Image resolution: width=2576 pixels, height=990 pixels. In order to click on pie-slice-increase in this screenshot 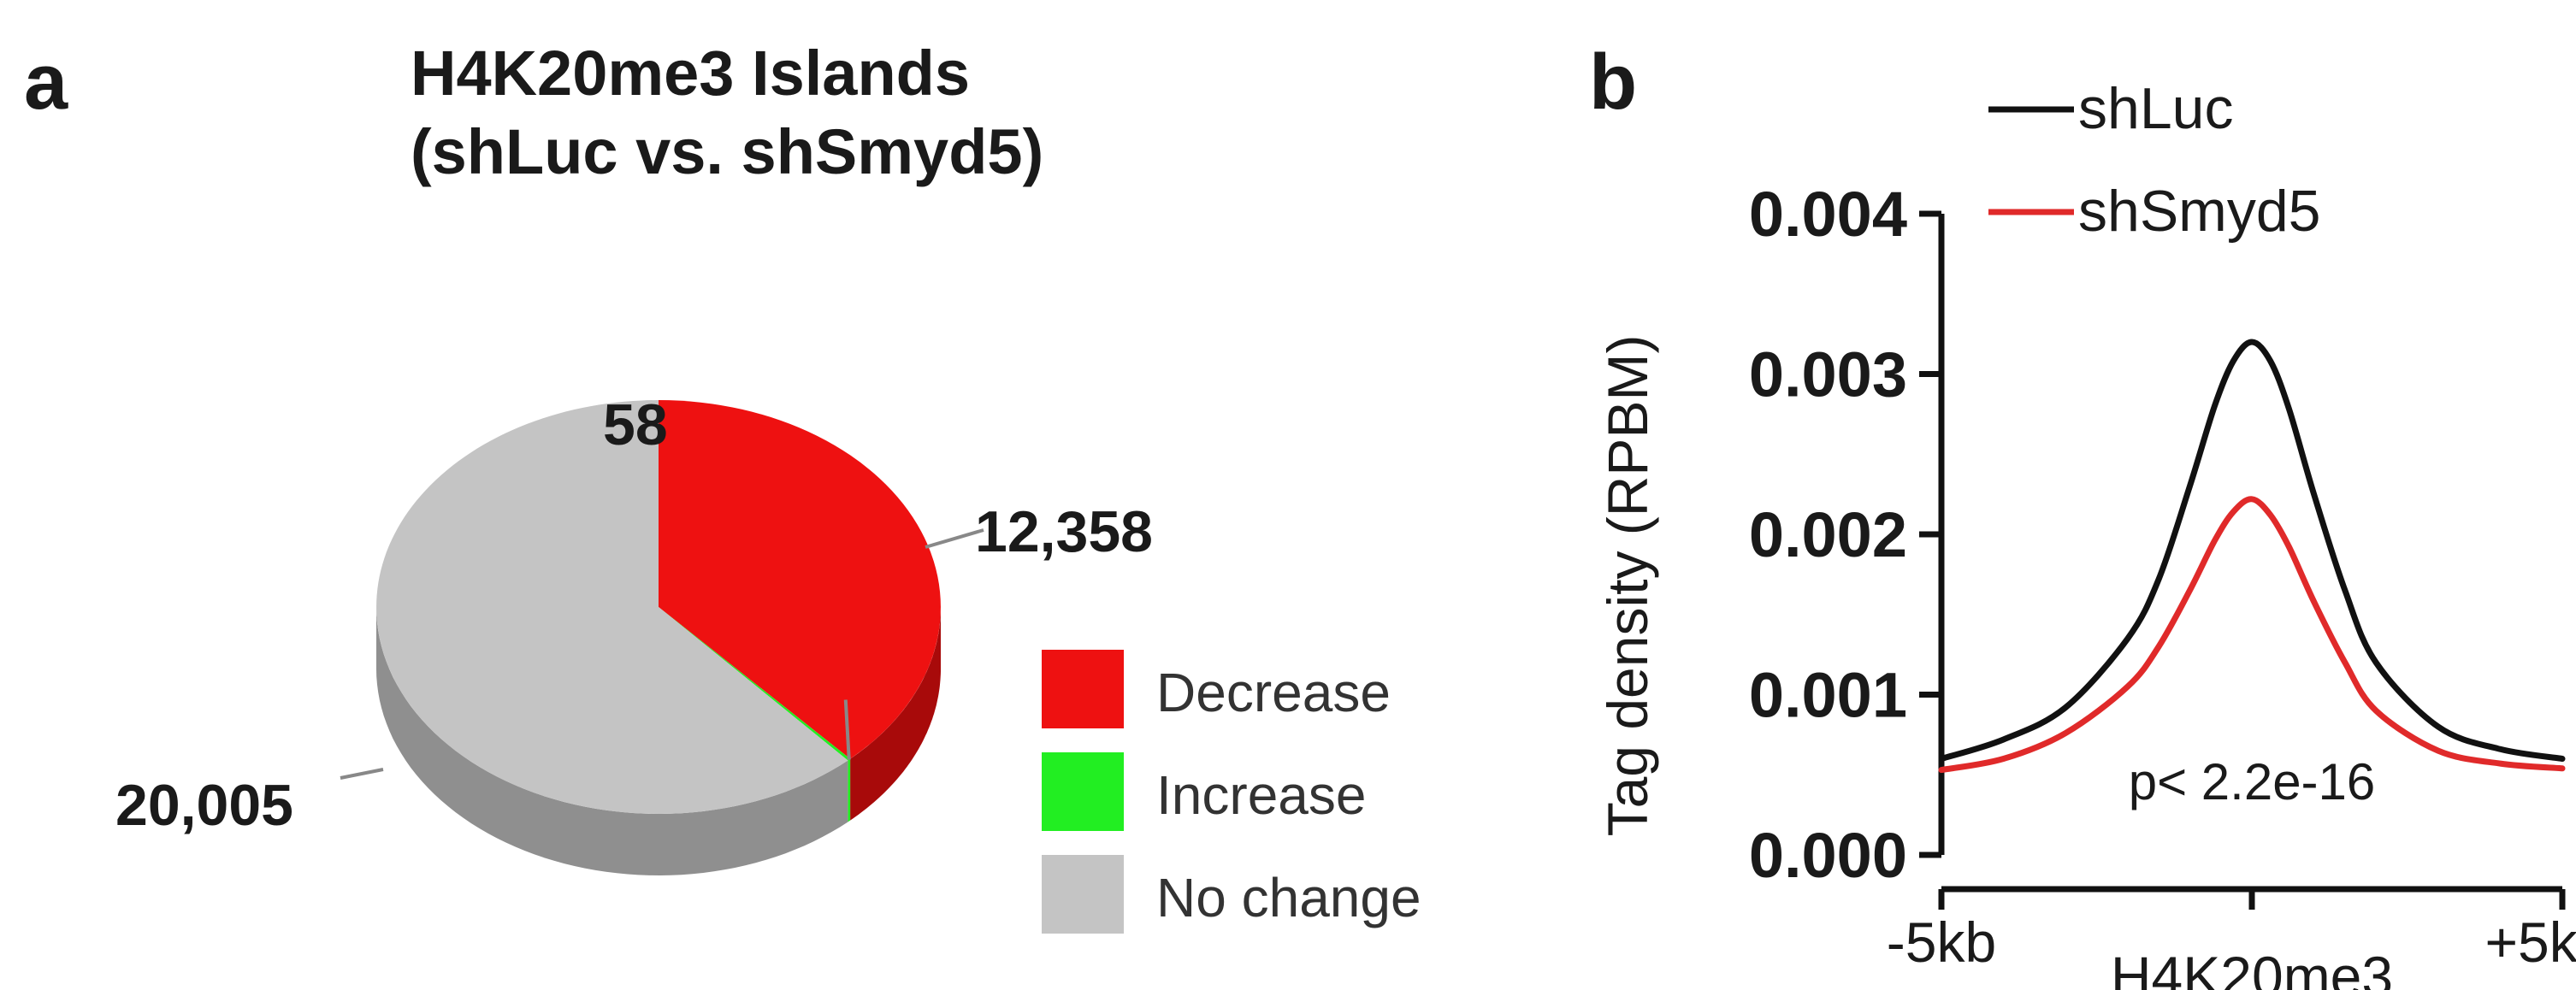, I will do `click(755, 684)`.